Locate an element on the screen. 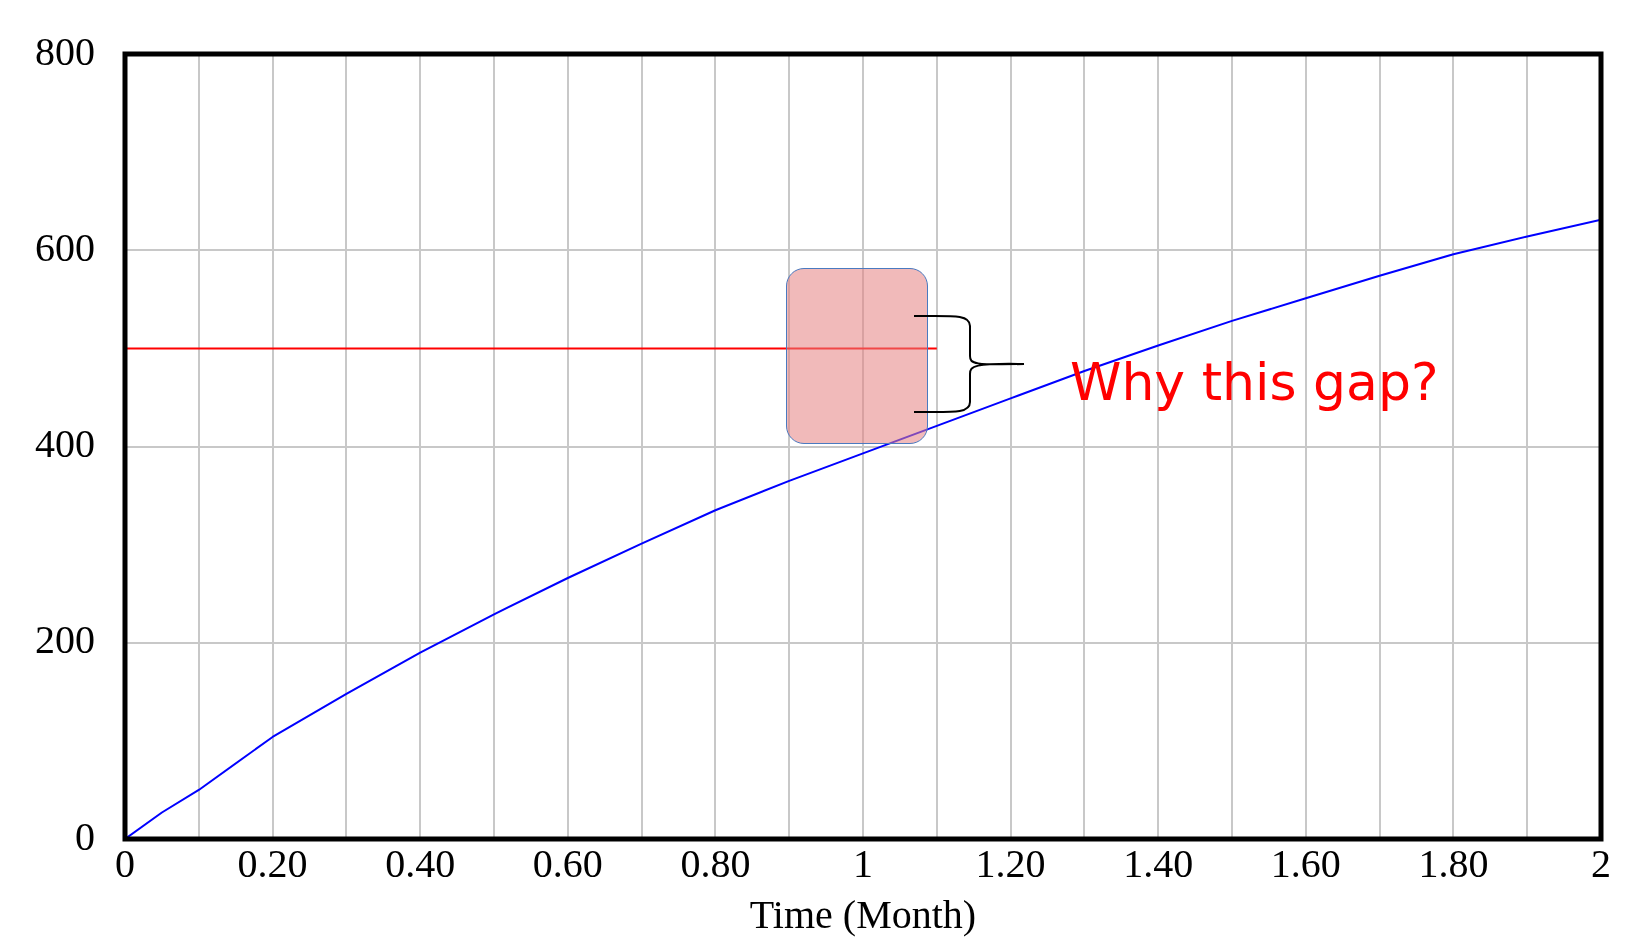  x-tick-label: 1.20 is located at coordinates (1010, 863).